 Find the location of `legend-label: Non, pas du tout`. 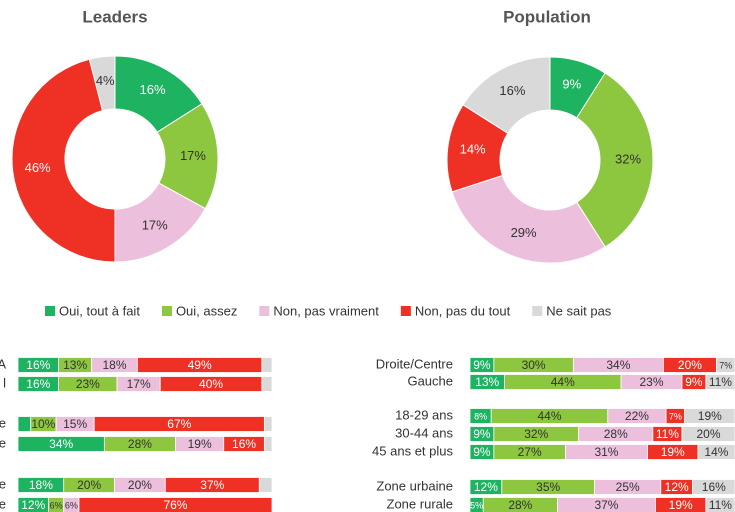

legend-label: Non, pas du tout is located at coordinates (463, 310).